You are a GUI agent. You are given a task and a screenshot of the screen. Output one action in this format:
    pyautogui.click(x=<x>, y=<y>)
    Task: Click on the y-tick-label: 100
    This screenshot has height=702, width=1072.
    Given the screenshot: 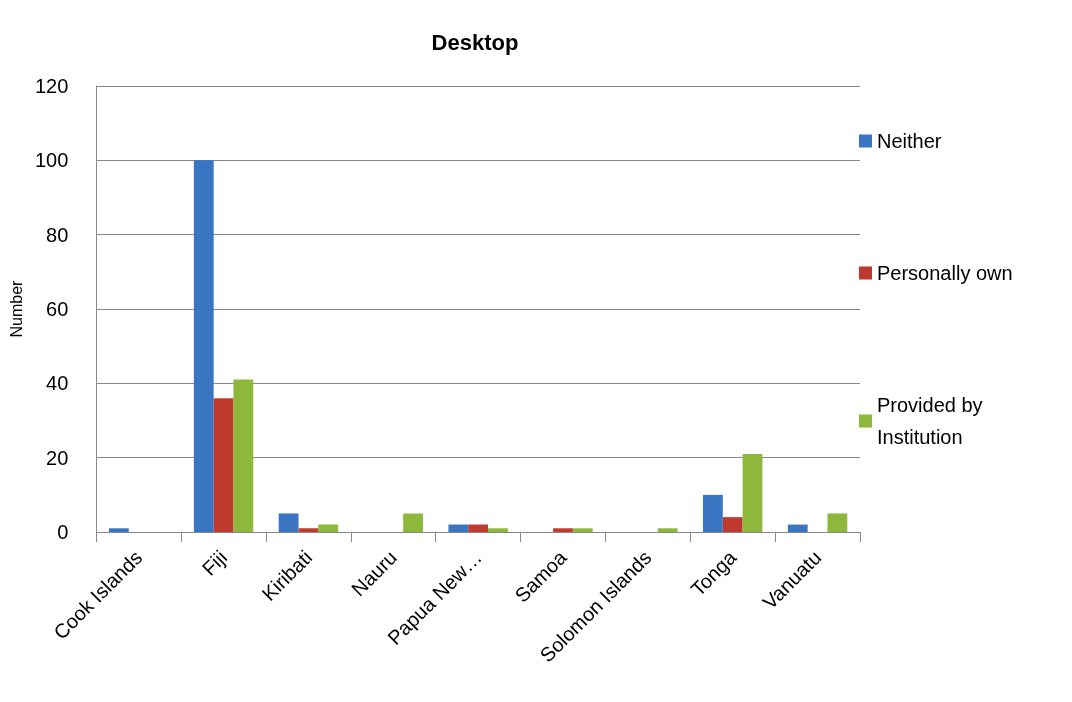 What is the action you would take?
    pyautogui.click(x=51, y=160)
    